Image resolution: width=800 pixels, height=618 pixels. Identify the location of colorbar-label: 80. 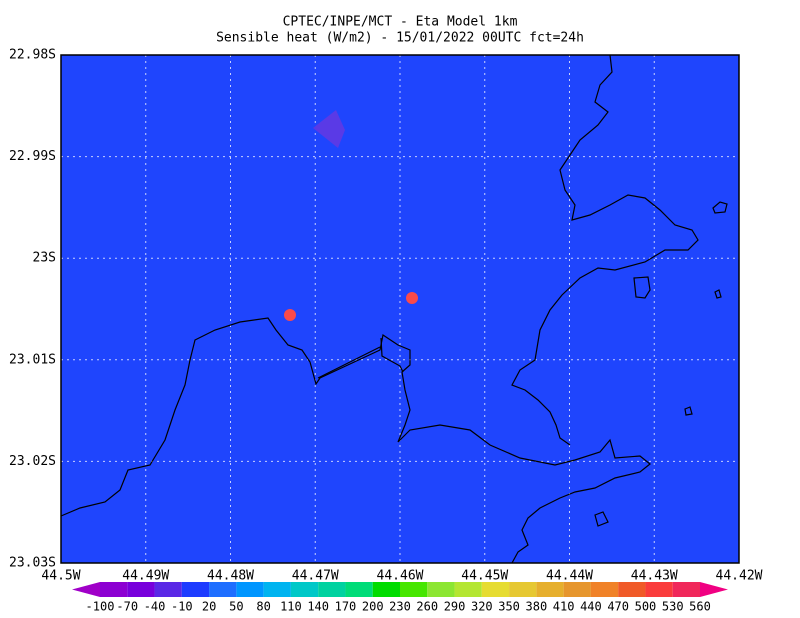
(263, 607).